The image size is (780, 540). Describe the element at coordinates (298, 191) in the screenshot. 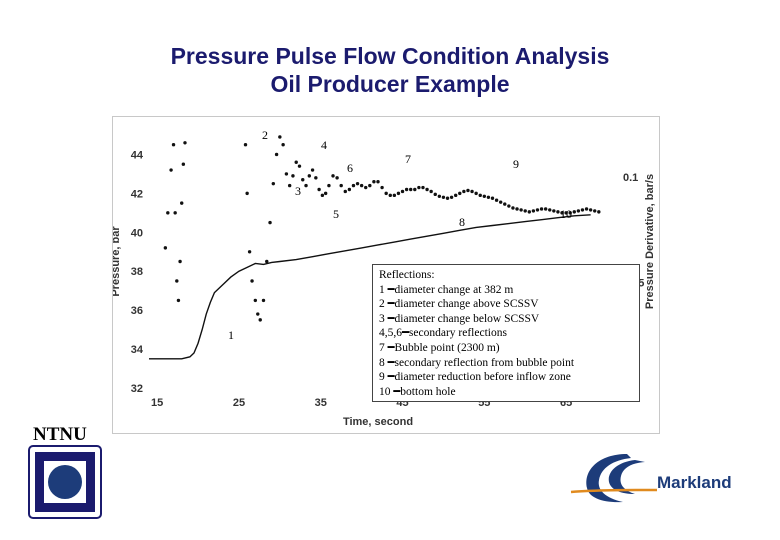

I see `annotation-3: 3` at that location.